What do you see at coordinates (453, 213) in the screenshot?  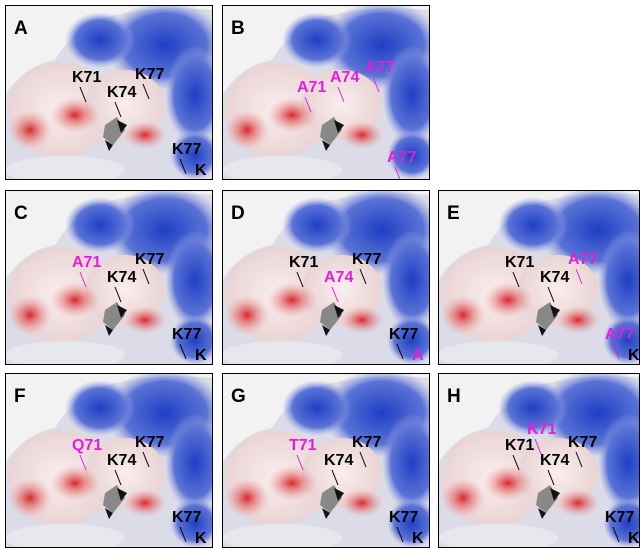 I see `panel-letter: E` at bounding box center [453, 213].